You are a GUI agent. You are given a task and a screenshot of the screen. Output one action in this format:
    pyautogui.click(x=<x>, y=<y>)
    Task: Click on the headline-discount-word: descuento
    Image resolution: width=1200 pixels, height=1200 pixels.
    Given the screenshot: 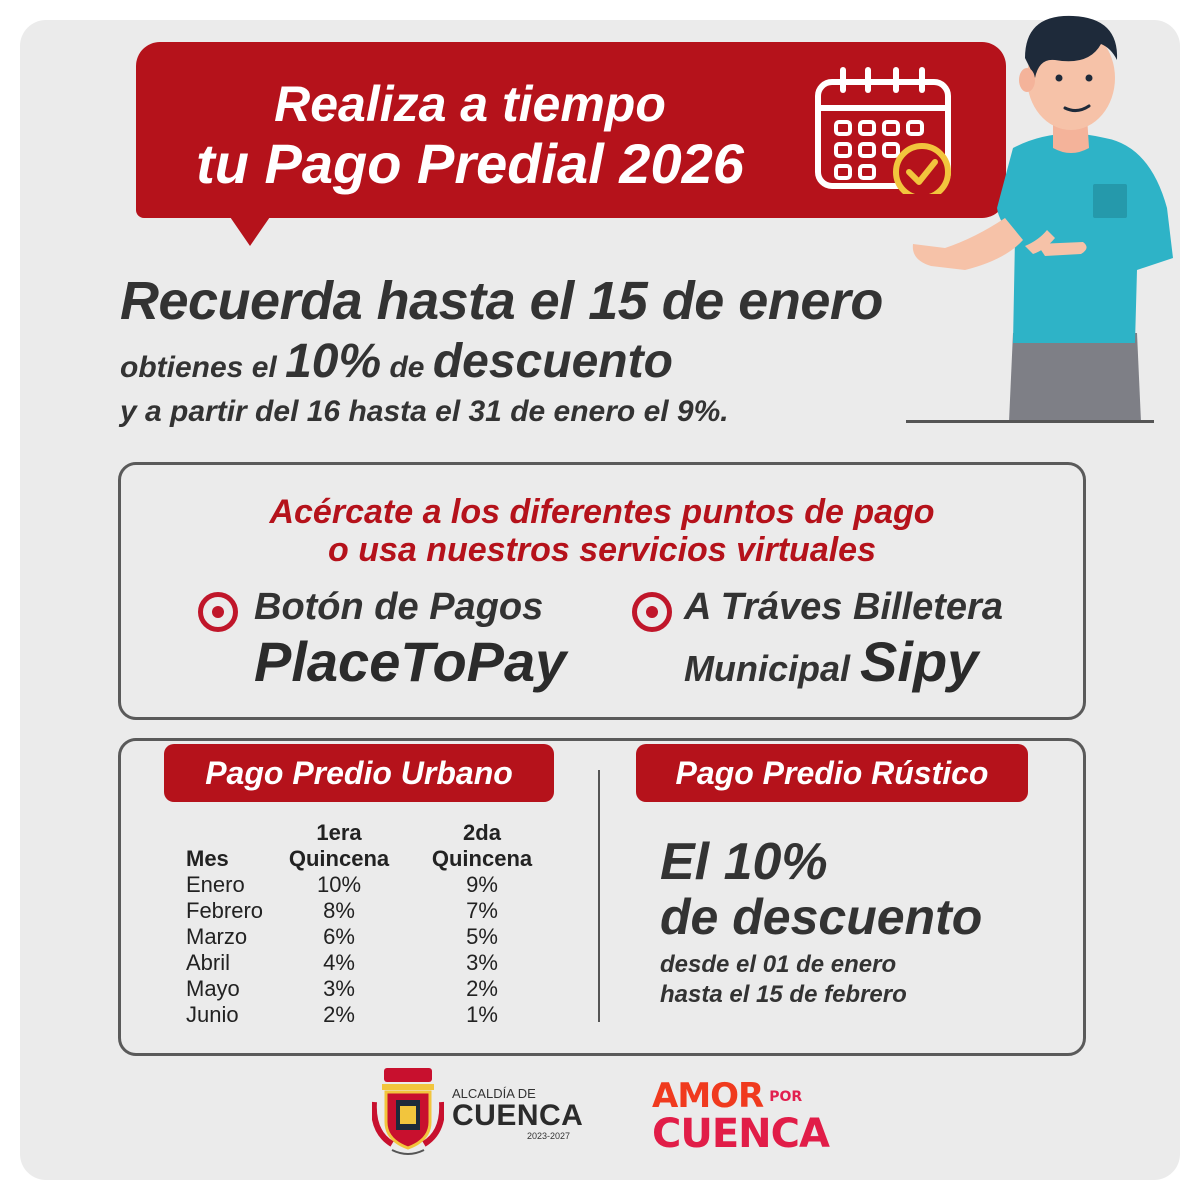 What is the action you would take?
    pyautogui.click(x=552, y=361)
    